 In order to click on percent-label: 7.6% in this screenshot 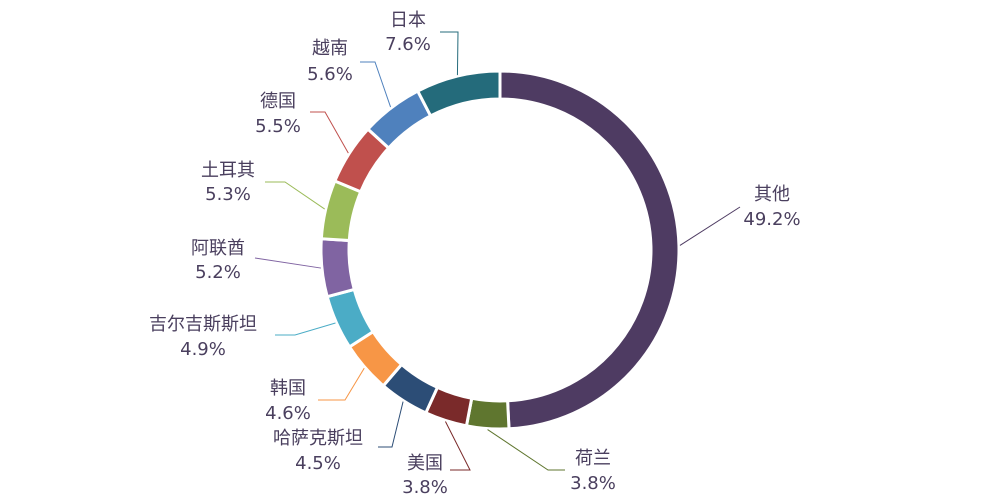, I will do `click(408, 44)`.